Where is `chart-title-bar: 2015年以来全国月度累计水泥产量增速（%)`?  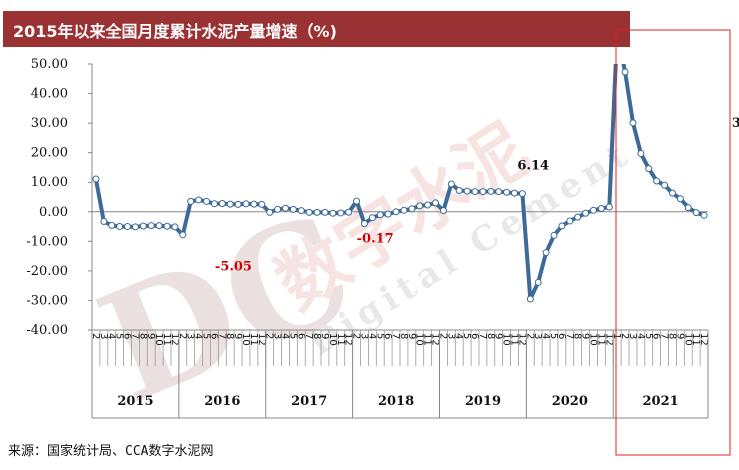 chart-title-bar: 2015年以来全国月度累计水泥产量增速（%) is located at coordinates (316, 29).